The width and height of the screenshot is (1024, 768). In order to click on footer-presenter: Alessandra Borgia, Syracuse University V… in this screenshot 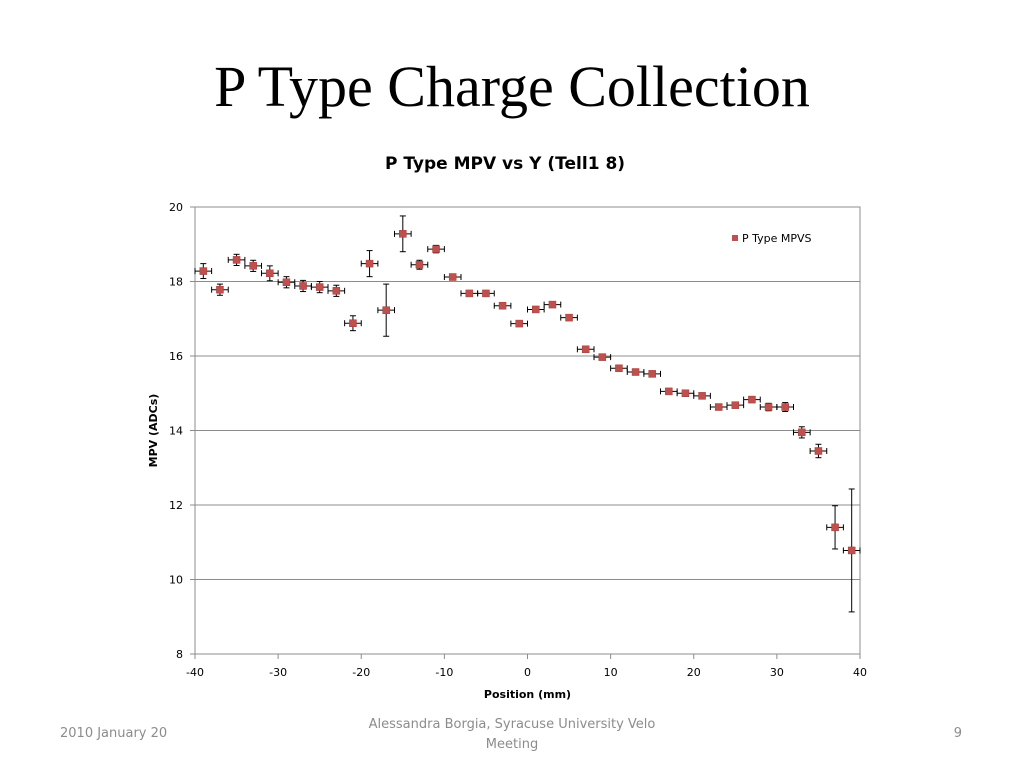, I will do `click(512, 734)`.